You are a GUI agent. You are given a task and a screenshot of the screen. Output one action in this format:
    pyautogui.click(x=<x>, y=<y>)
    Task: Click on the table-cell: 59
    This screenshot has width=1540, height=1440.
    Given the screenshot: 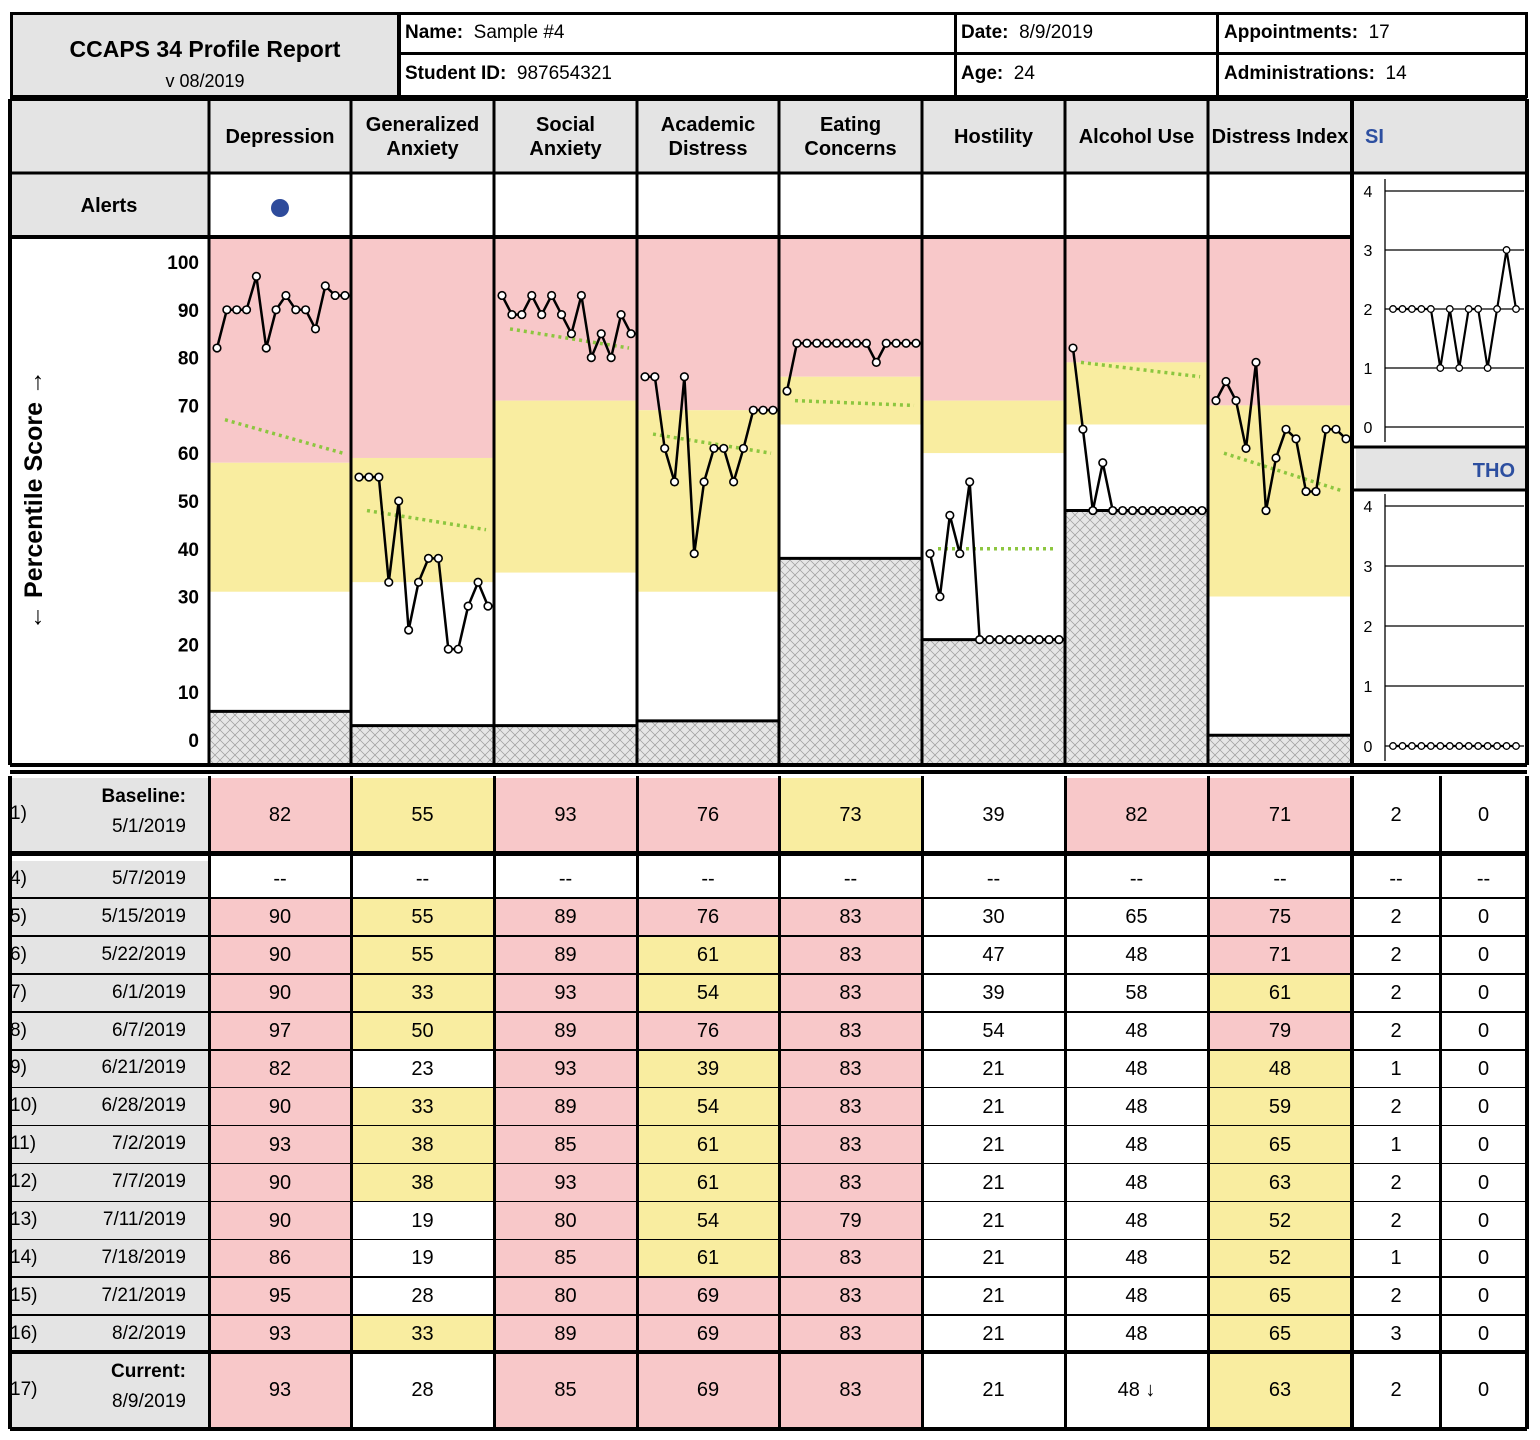 What is the action you would take?
    pyautogui.click(x=1280, y=1107)
    